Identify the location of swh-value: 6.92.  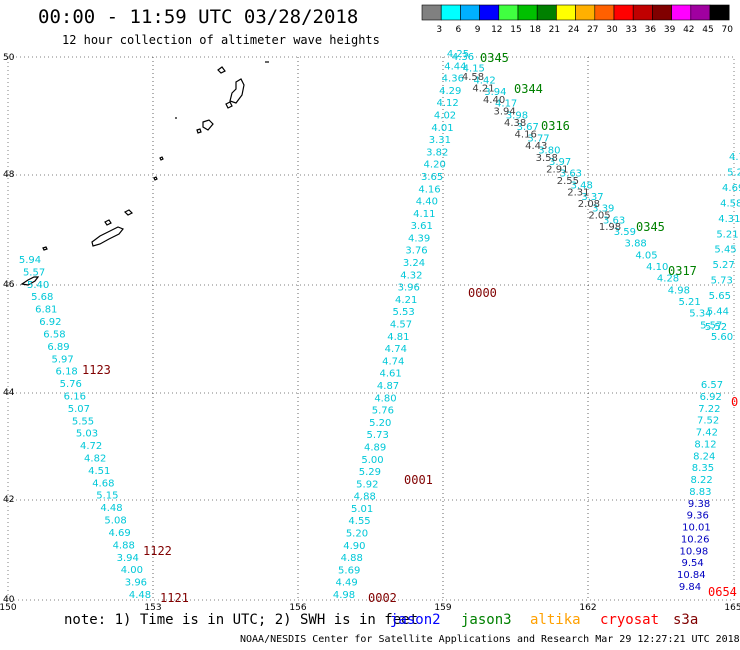
(50, 322).